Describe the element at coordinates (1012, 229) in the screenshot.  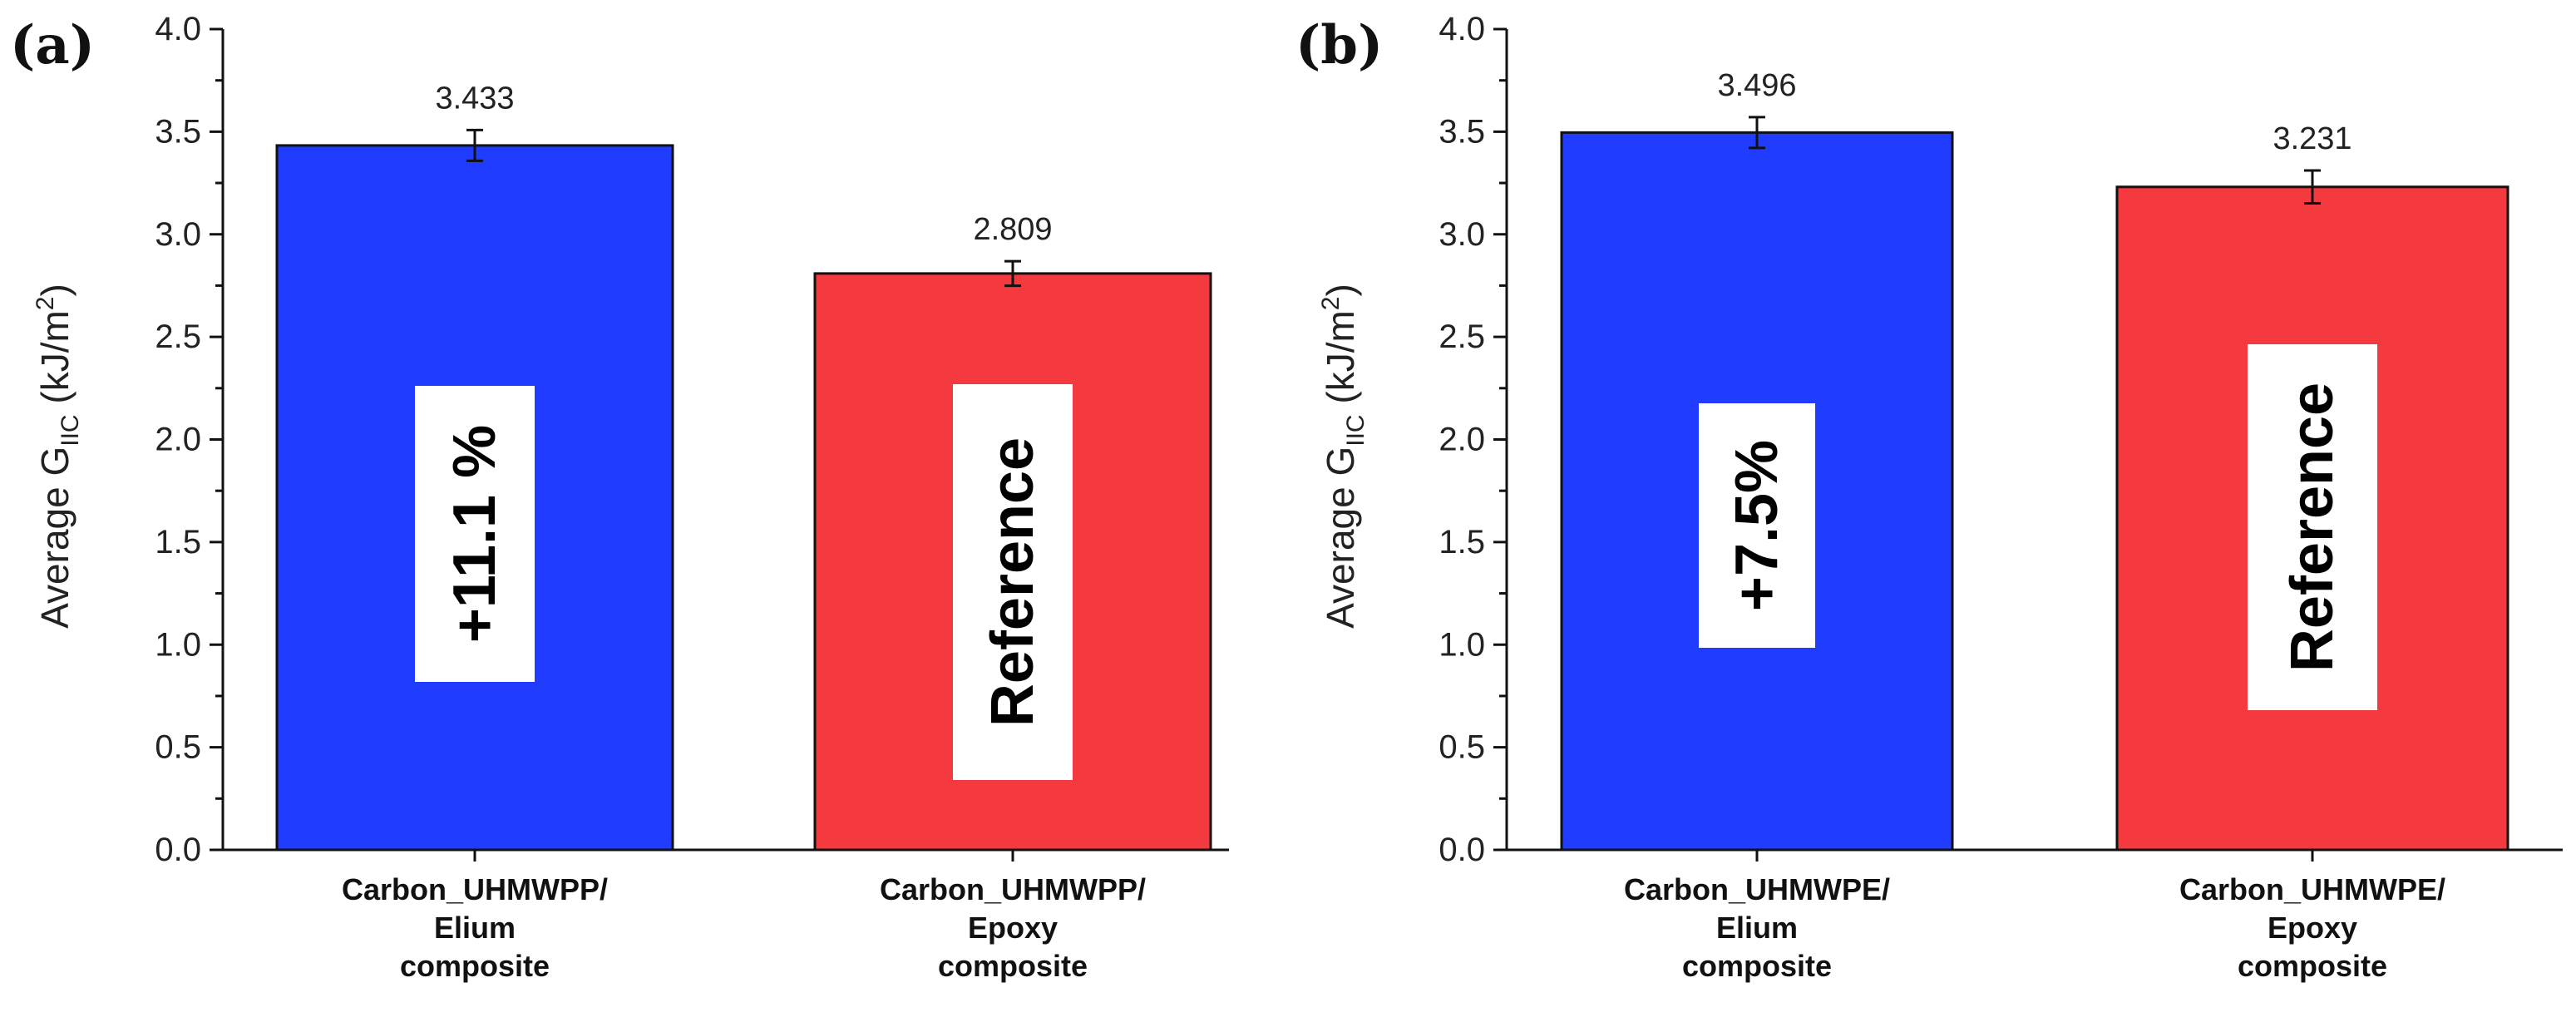
I see `value-label: 2.809` at that location.